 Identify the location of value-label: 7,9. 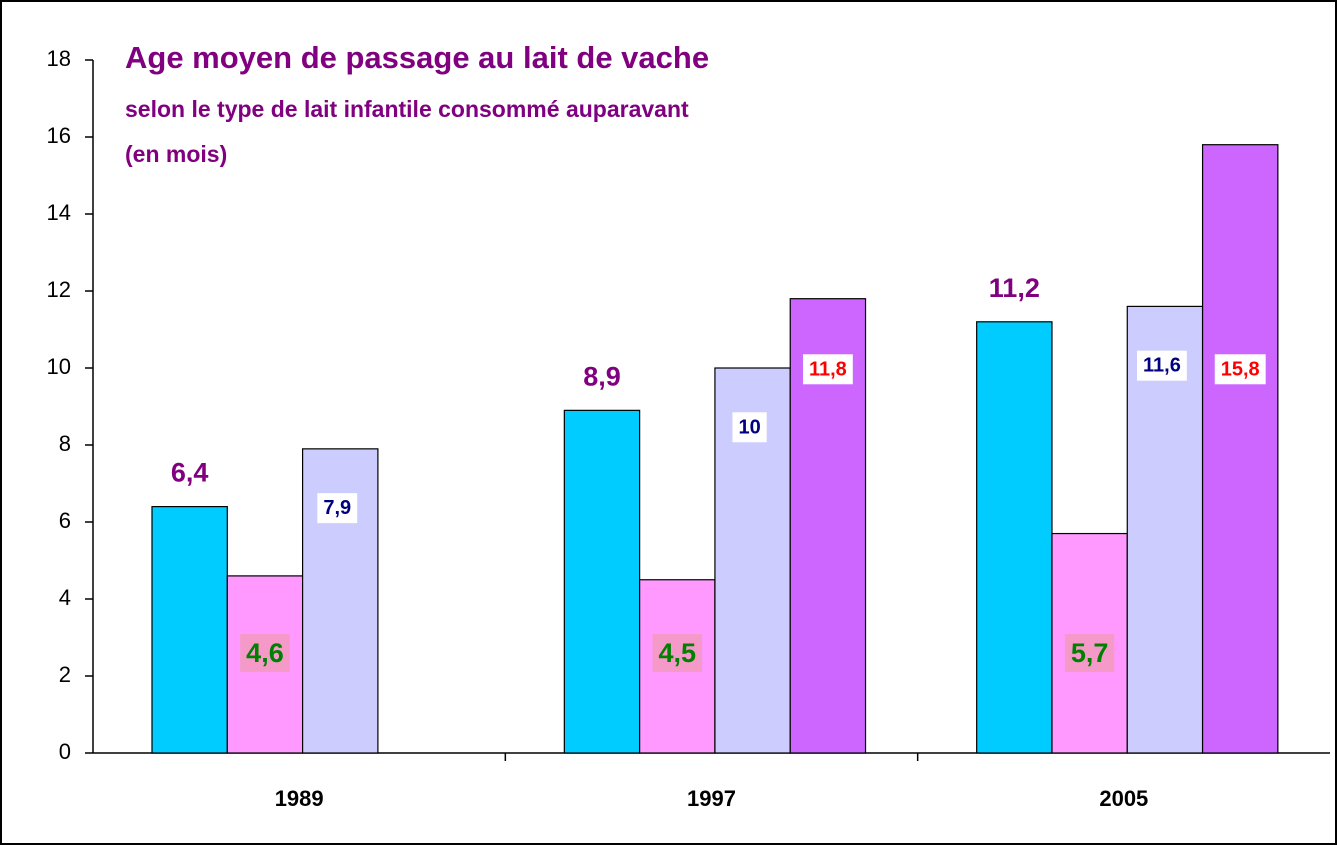
(337, 508).